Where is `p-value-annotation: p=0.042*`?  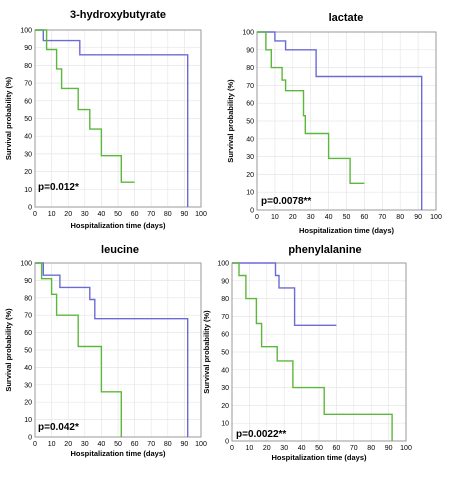
p-value-annotation: p=0.042* is located at coordinates (58, 427).